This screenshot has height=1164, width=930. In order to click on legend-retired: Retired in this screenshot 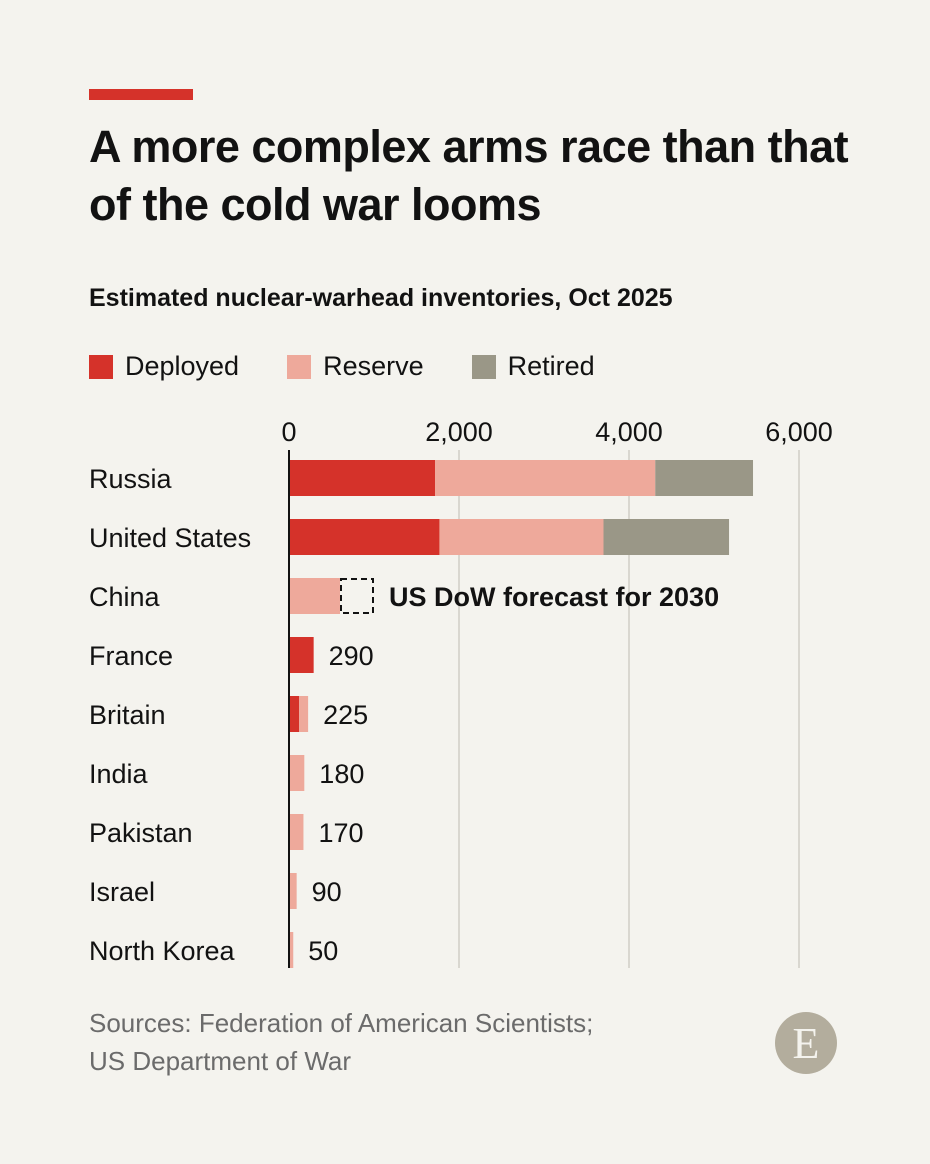, I will do `click(533, 366)`.